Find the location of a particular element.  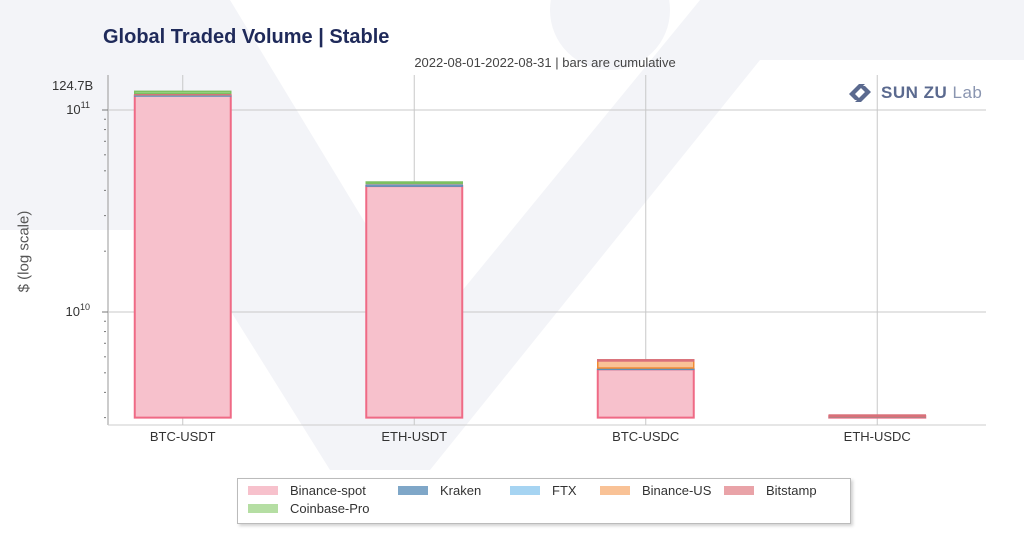

x-tick-label: ETH-USDT is located at coordinates (414, 436).